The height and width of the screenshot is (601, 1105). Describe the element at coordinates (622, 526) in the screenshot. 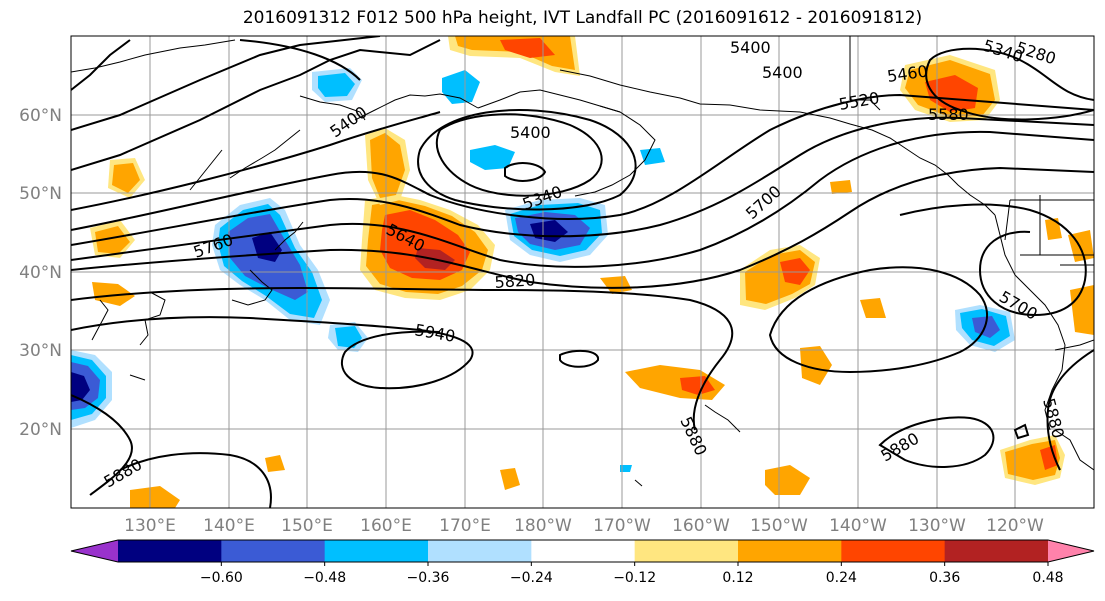

I see `lon-label: 170°W` at that location.